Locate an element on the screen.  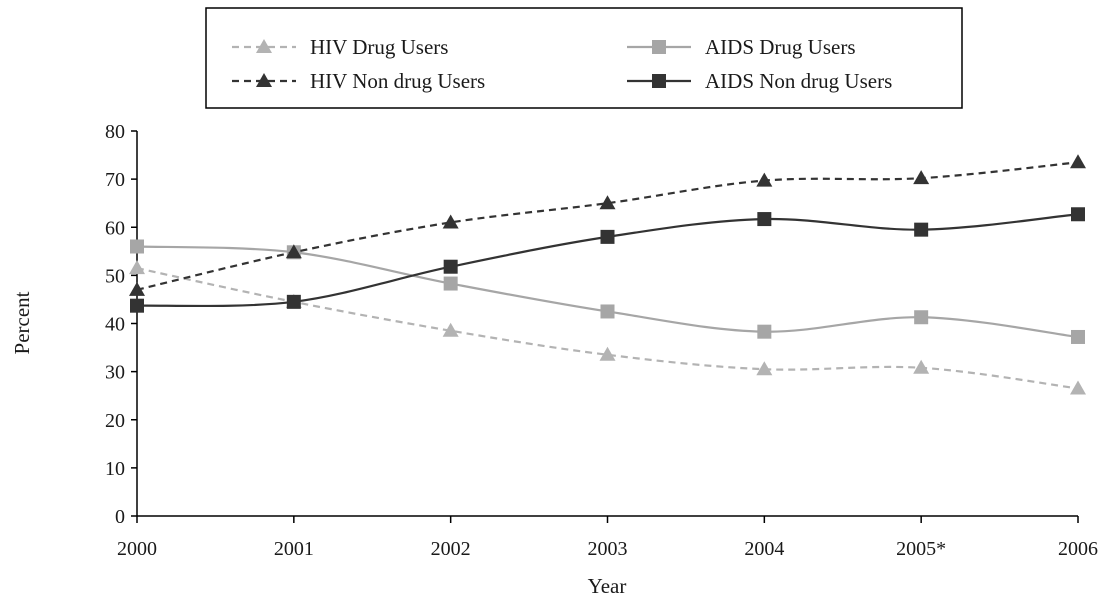
x-tick-label: 2000 is located at coordinates (137, 549).